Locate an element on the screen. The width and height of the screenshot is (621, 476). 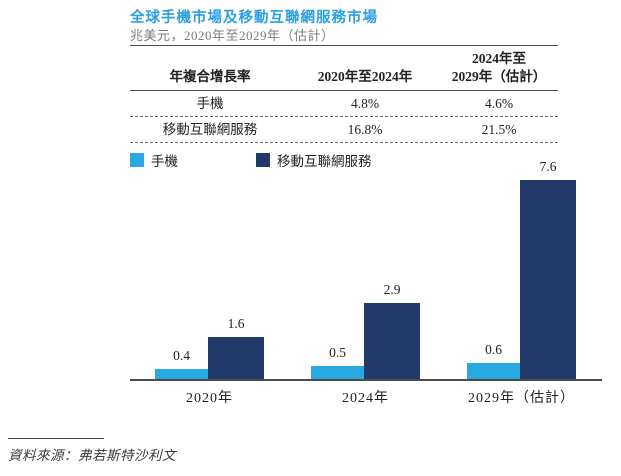
x-axis-label: 2024年 is located at coordinates (365, 398).